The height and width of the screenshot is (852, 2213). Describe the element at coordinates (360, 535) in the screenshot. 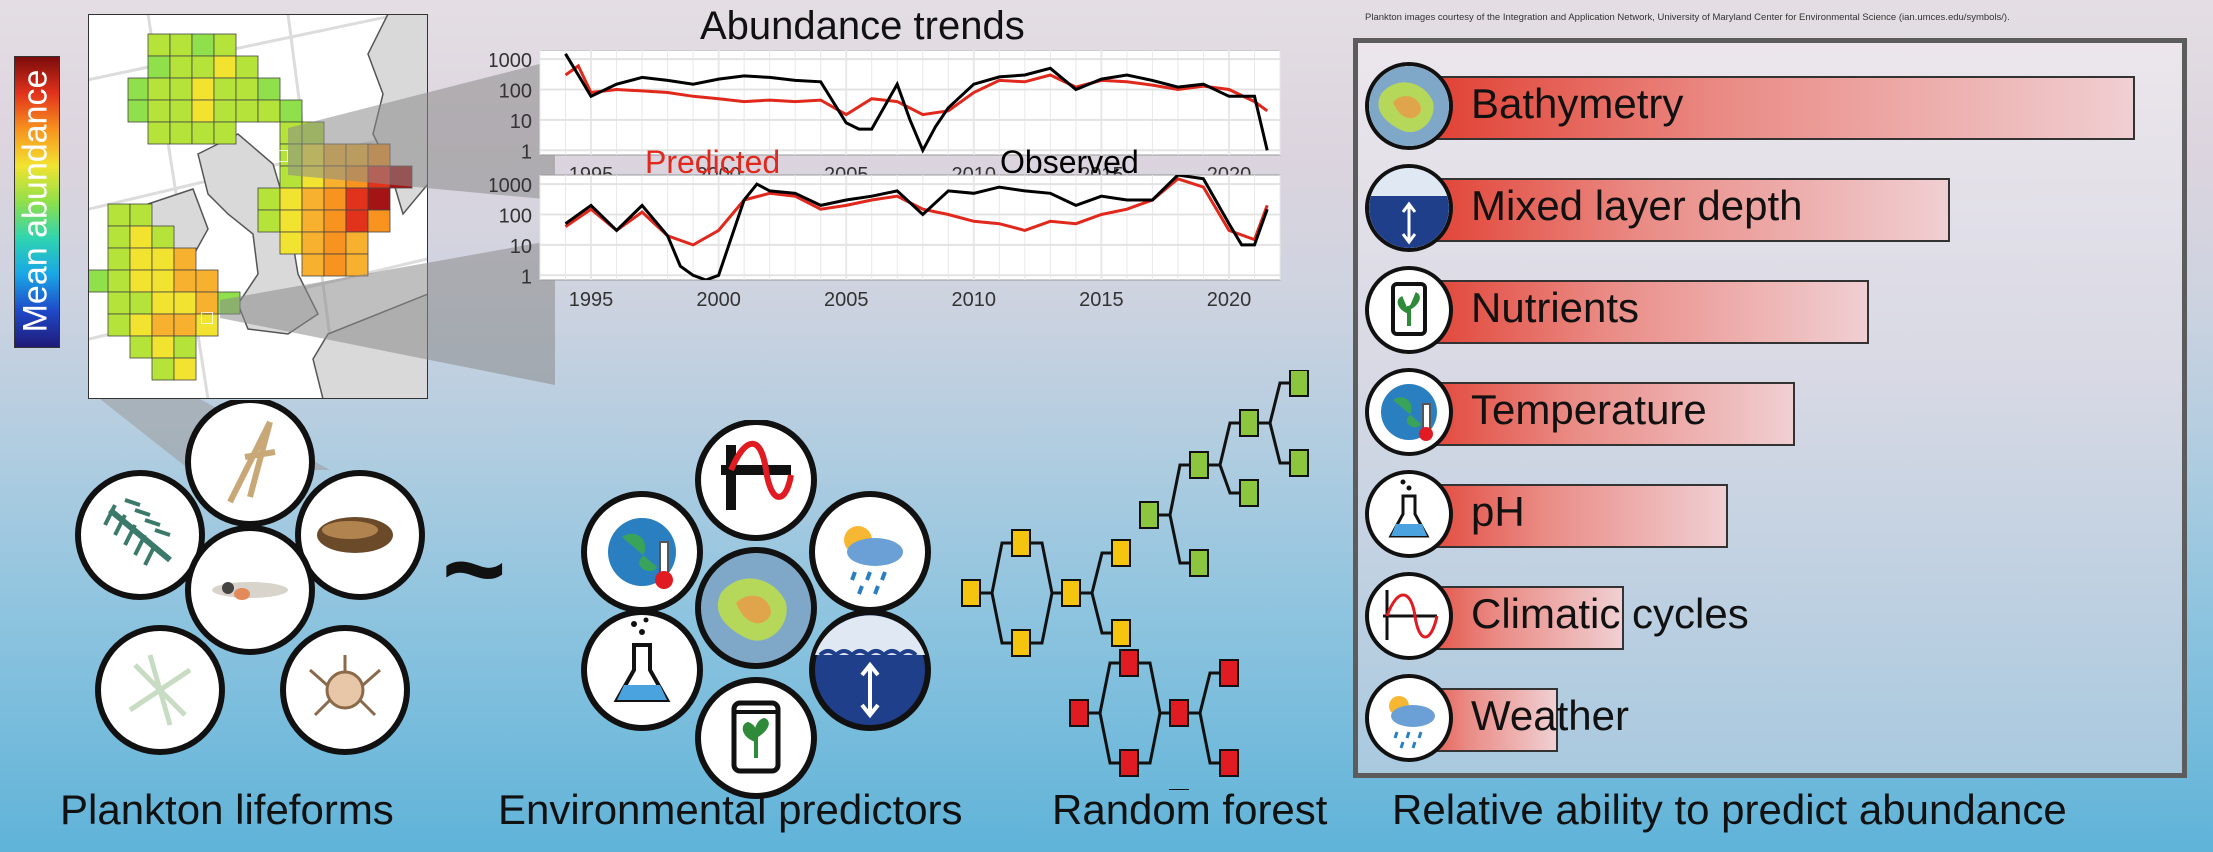

I see `copepod-icon` at that location.